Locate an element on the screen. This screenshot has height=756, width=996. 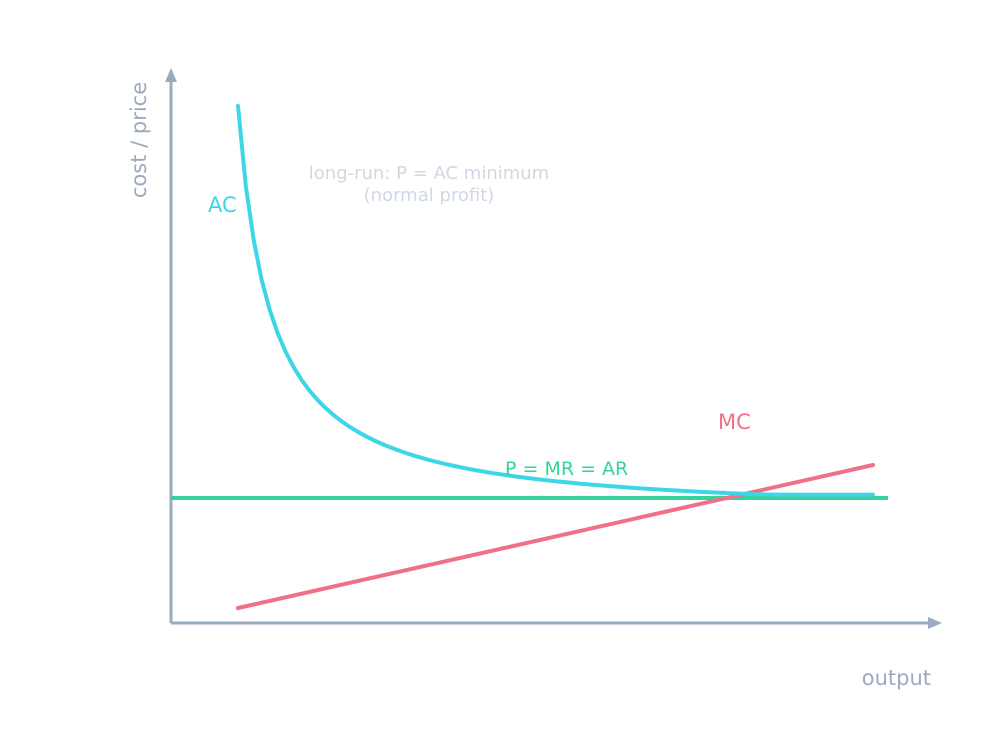
mc-line is located at coordinates (555, 536).